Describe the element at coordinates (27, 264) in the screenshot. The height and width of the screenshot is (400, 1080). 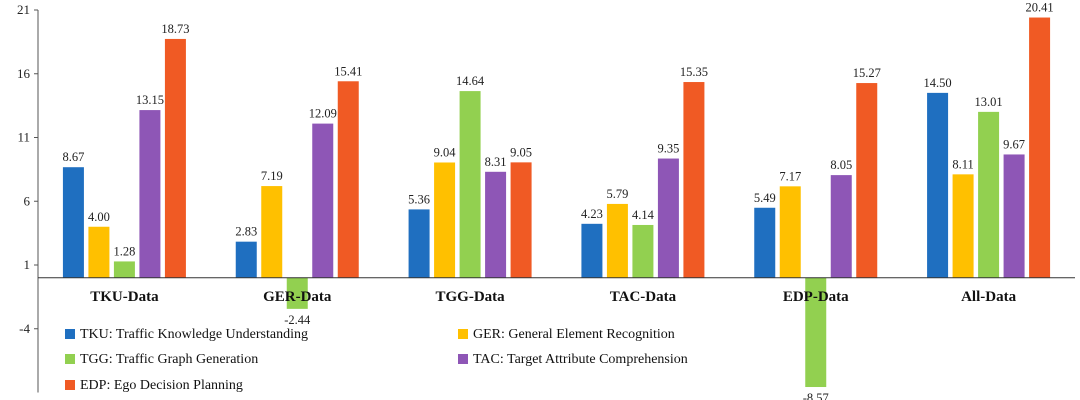
I see `y-tick-label: 1` at that location.